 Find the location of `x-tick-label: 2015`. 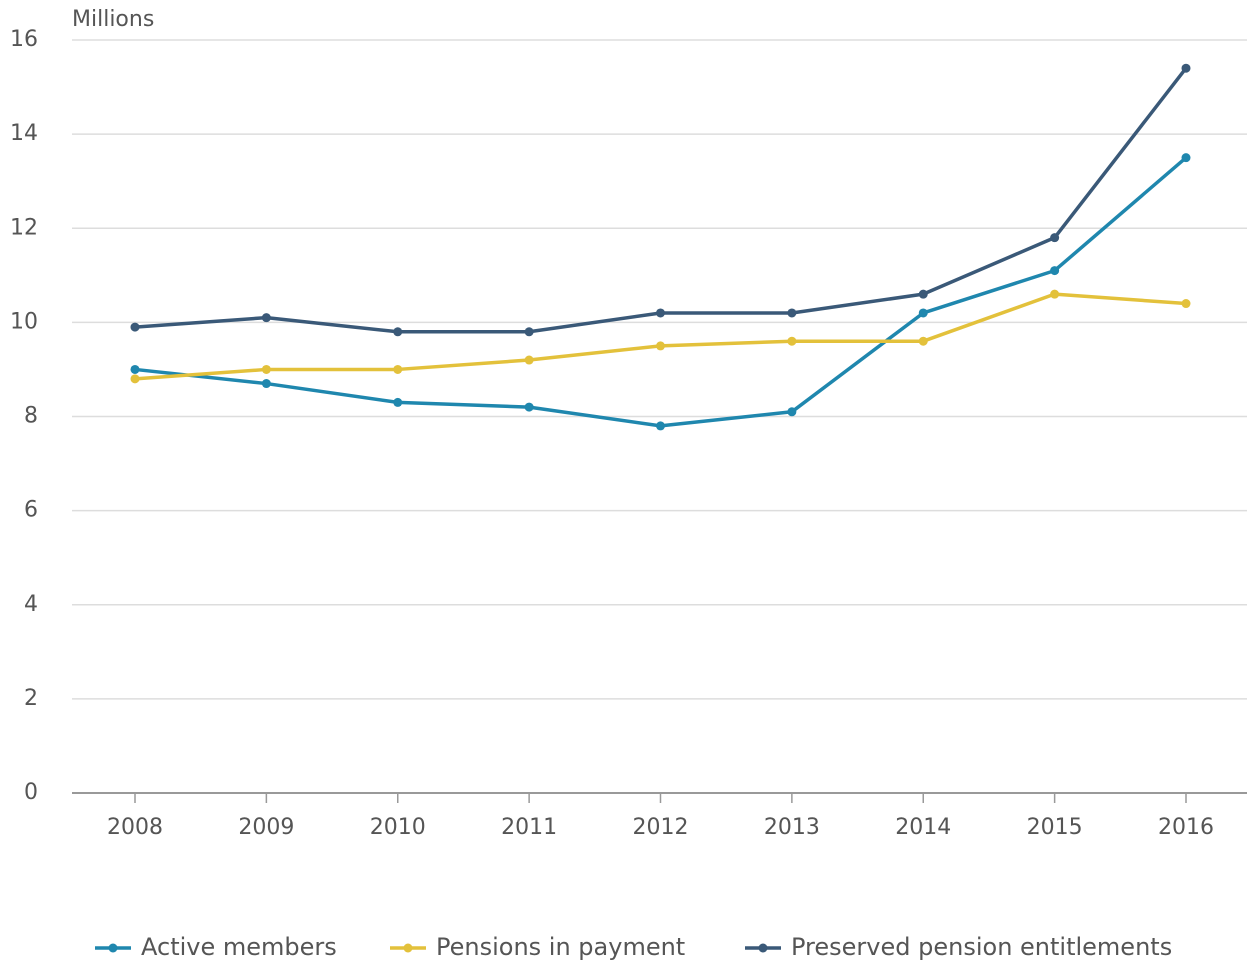

x-tick-label: 2015 is located at coordinates (1055, 827).